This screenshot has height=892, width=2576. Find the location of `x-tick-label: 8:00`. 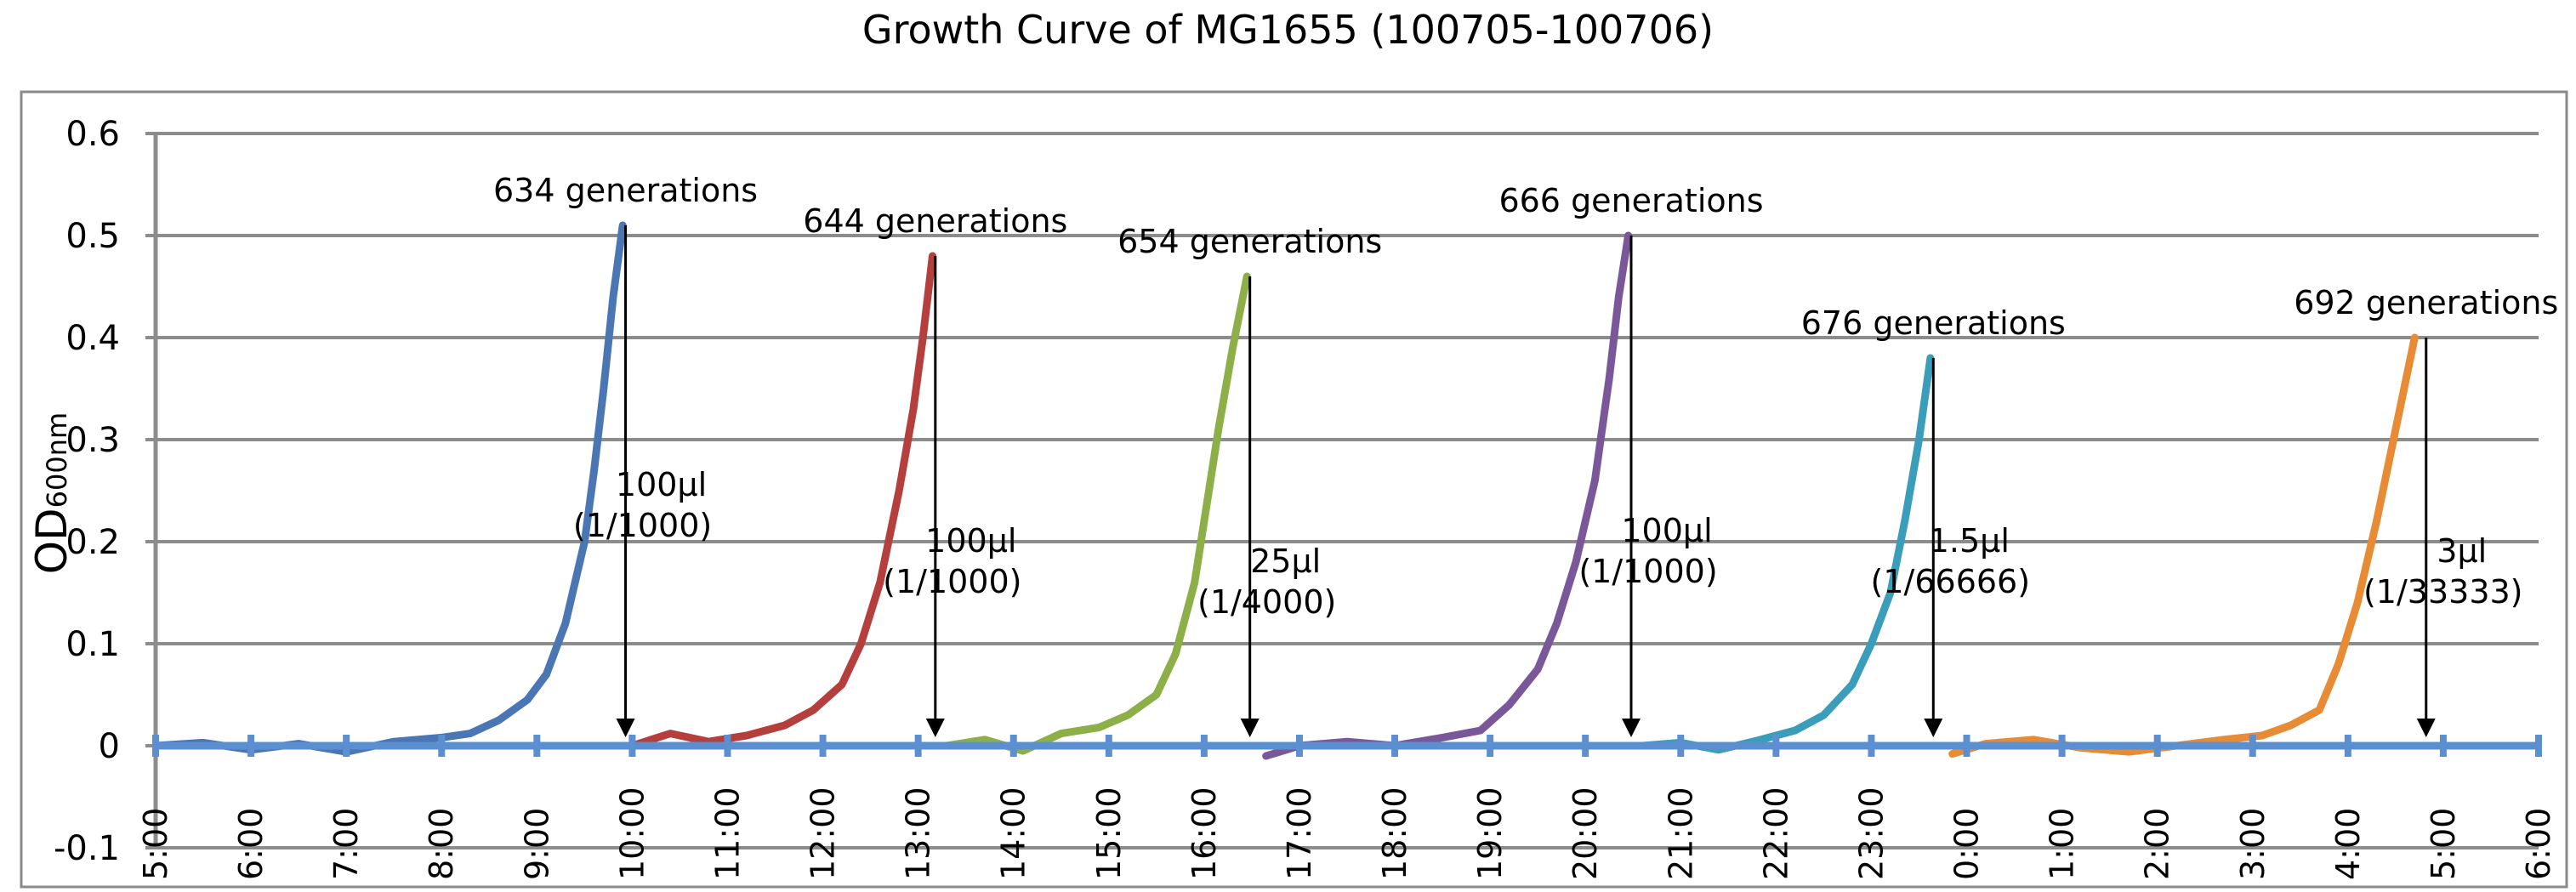

x-tick-label: 8:00 is located at coordinates (441, 844).